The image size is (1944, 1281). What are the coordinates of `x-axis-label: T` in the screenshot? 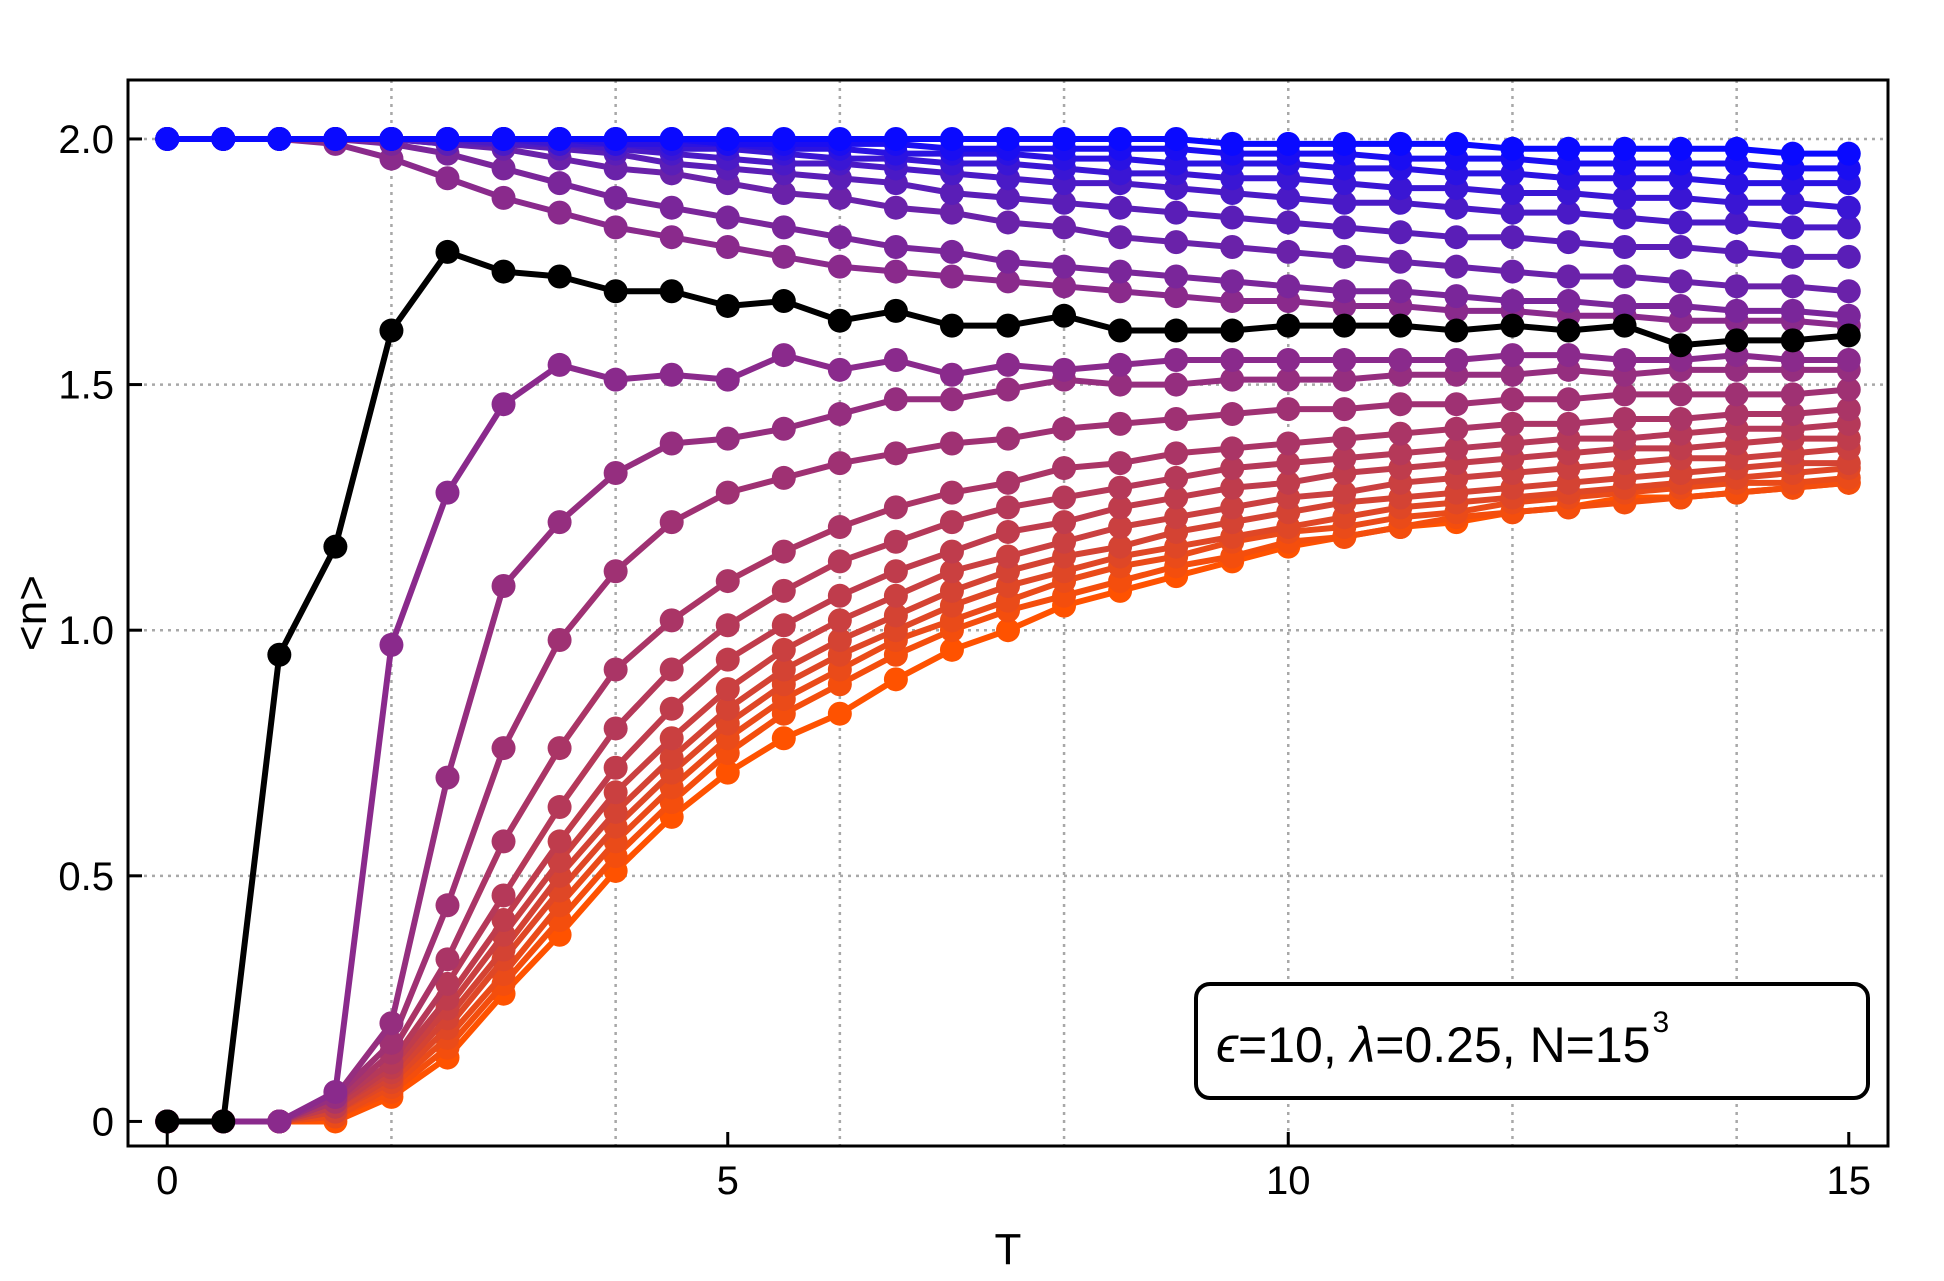 It's located at (1008, 1249).